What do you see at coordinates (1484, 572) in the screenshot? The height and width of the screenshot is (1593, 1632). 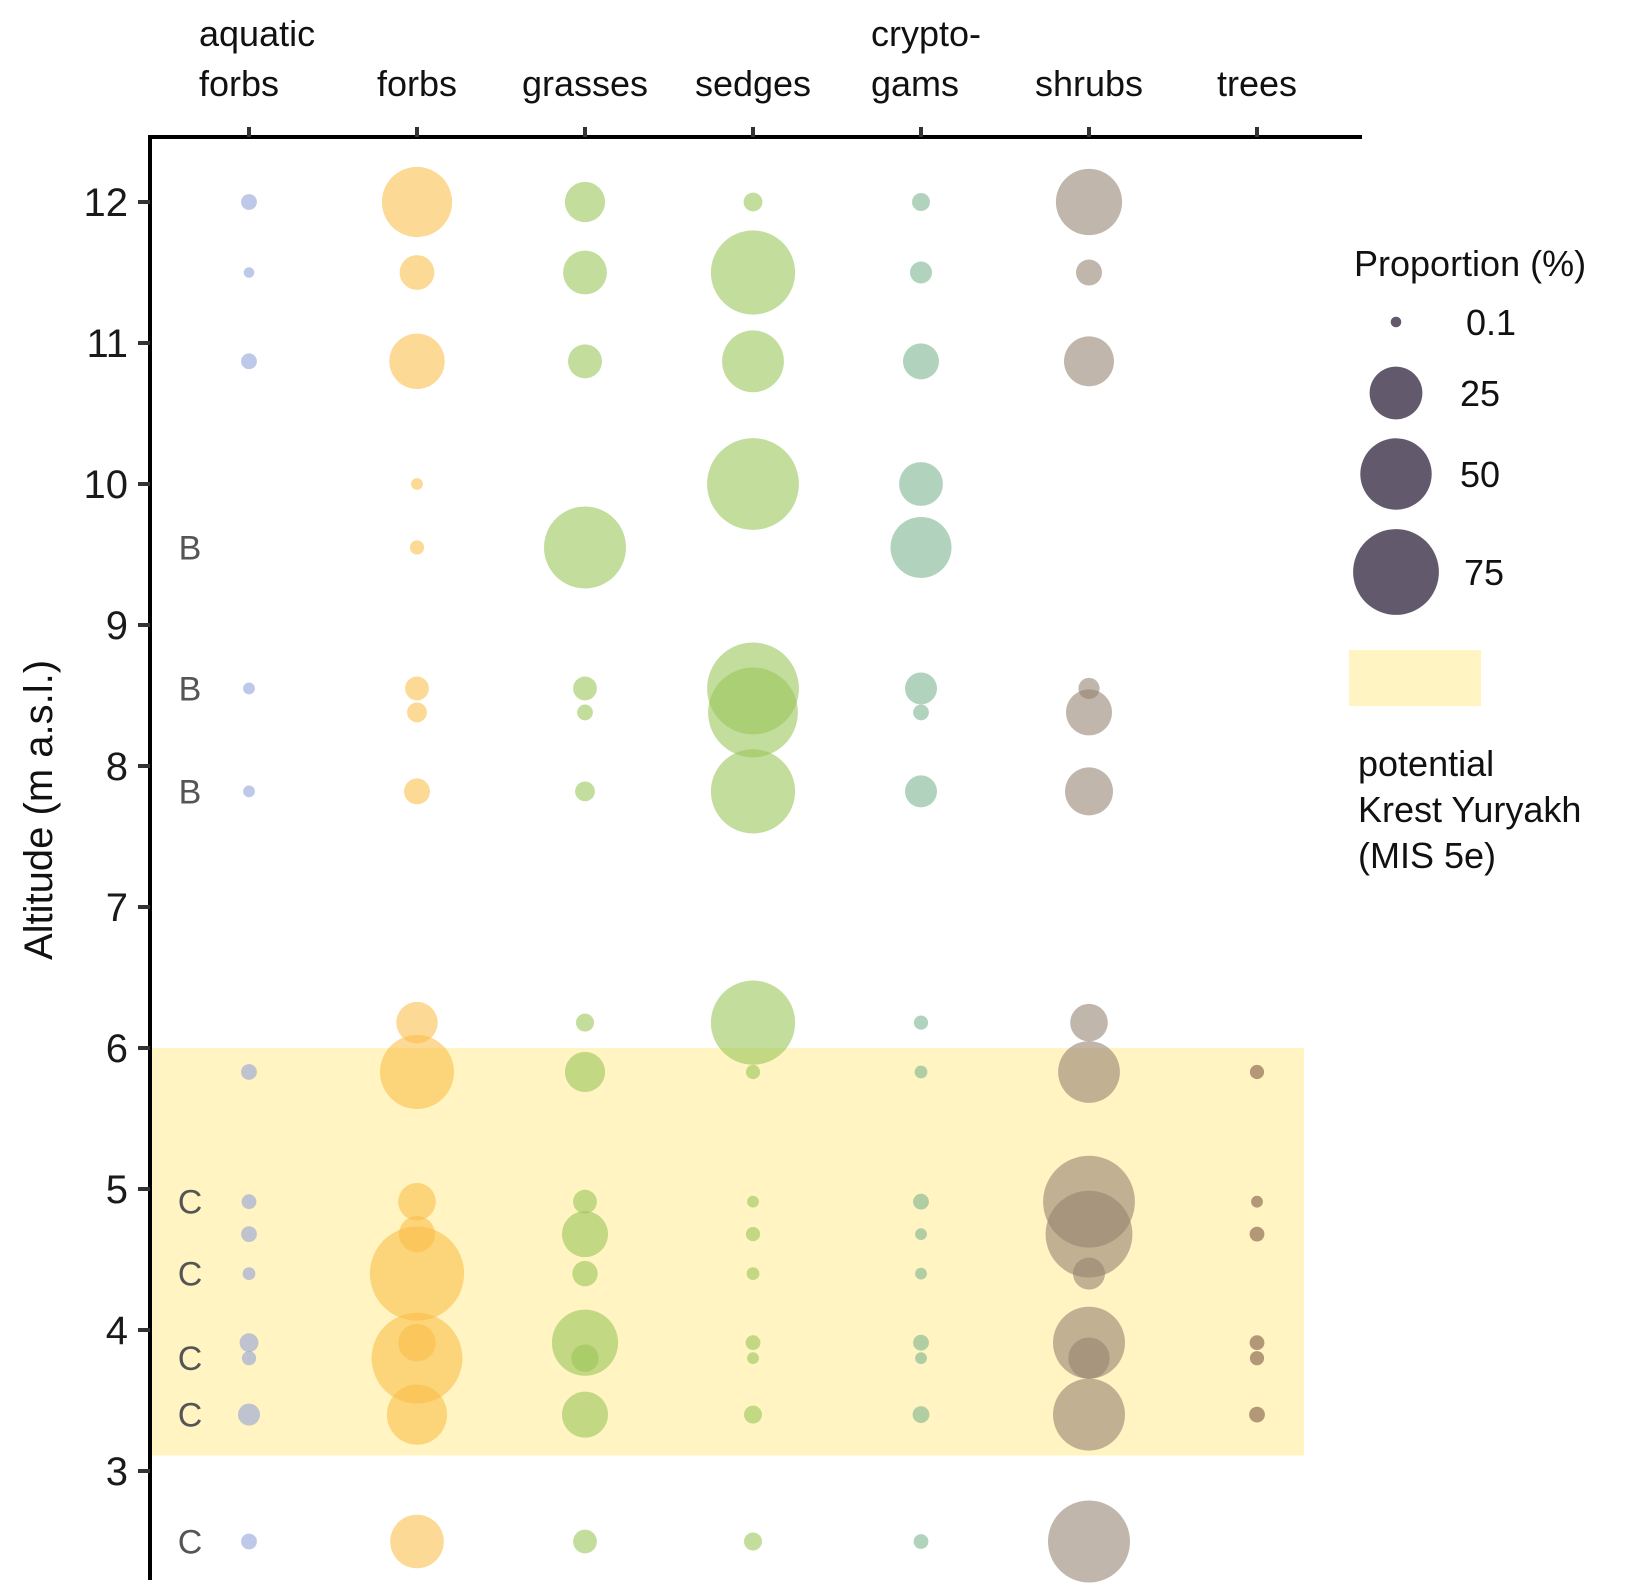 I see `size-legend-label: 75` at bounding box center [1484, 572].